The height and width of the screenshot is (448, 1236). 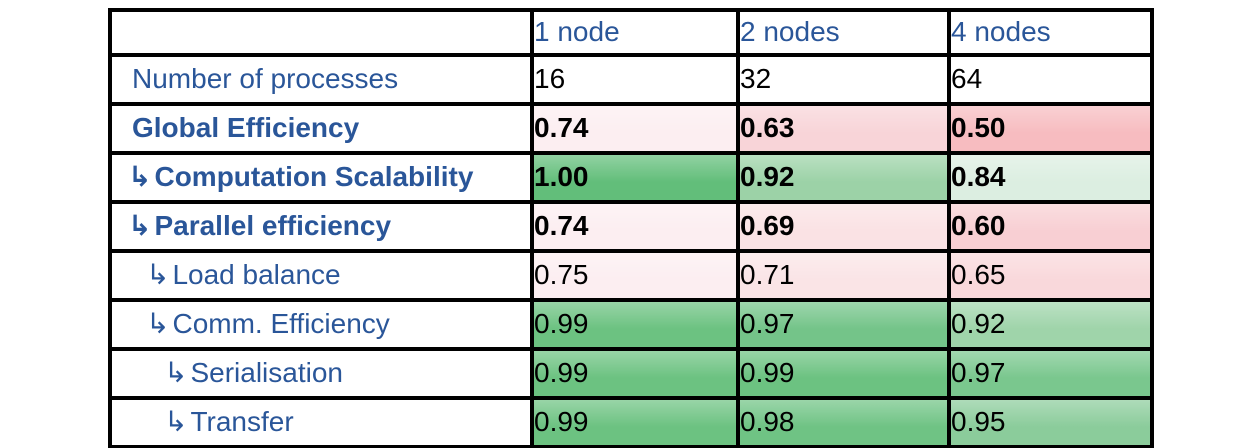 What do you see at coordinates (1050, 177) in the screenshot?
I see `value-cell: 0.84` at bounding box center [1050, 177].